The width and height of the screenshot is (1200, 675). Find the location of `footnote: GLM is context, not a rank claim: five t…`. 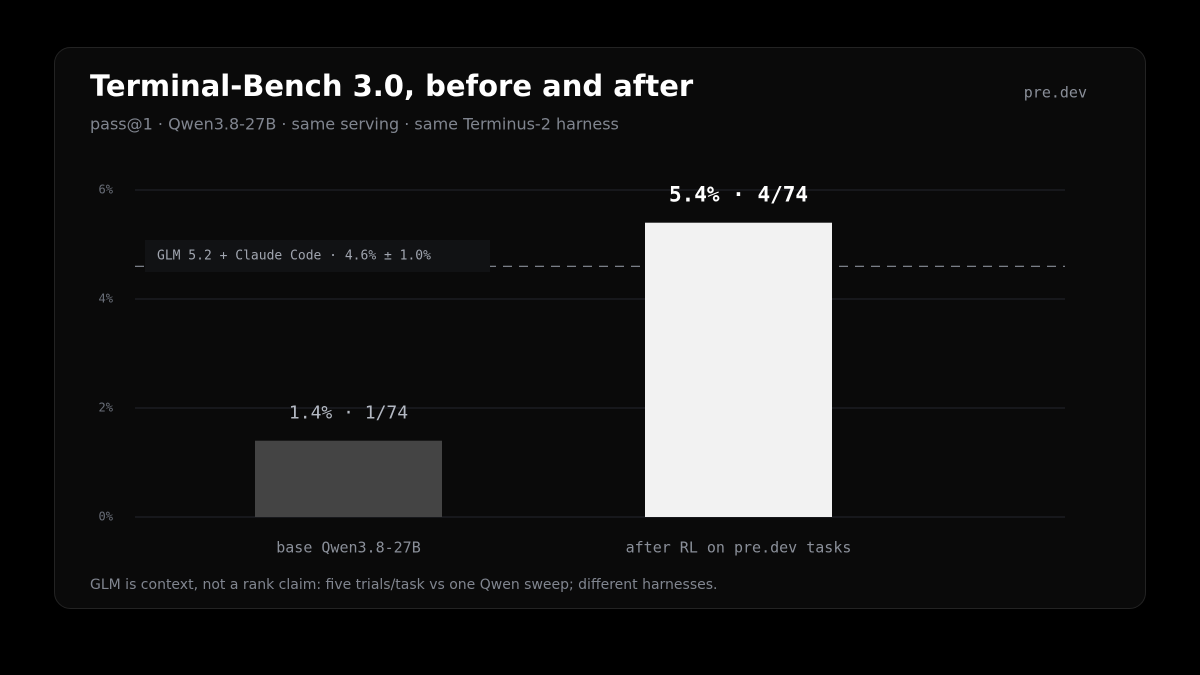

footnote: GLM is context, not a rank claim: five t… is located at coordinates (403, 585).